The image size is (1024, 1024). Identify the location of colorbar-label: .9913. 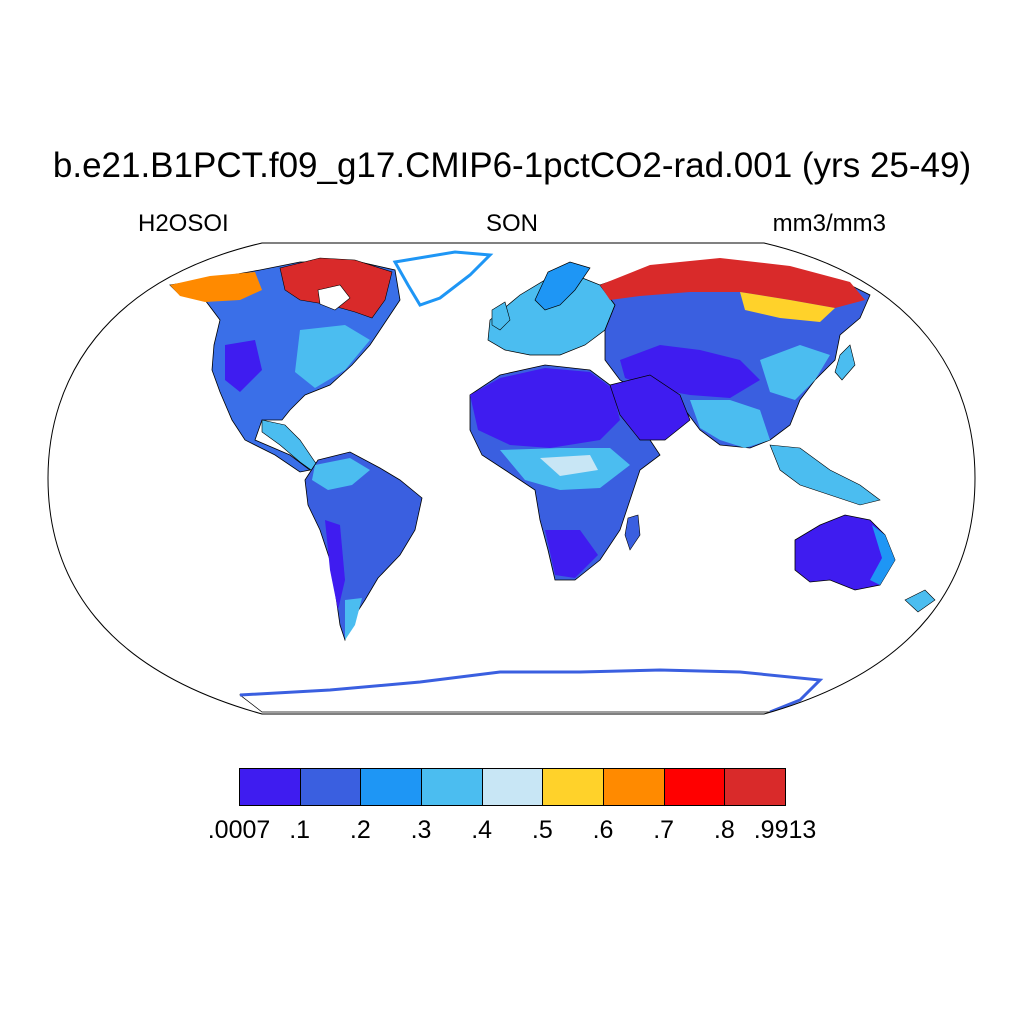
(785, 830).